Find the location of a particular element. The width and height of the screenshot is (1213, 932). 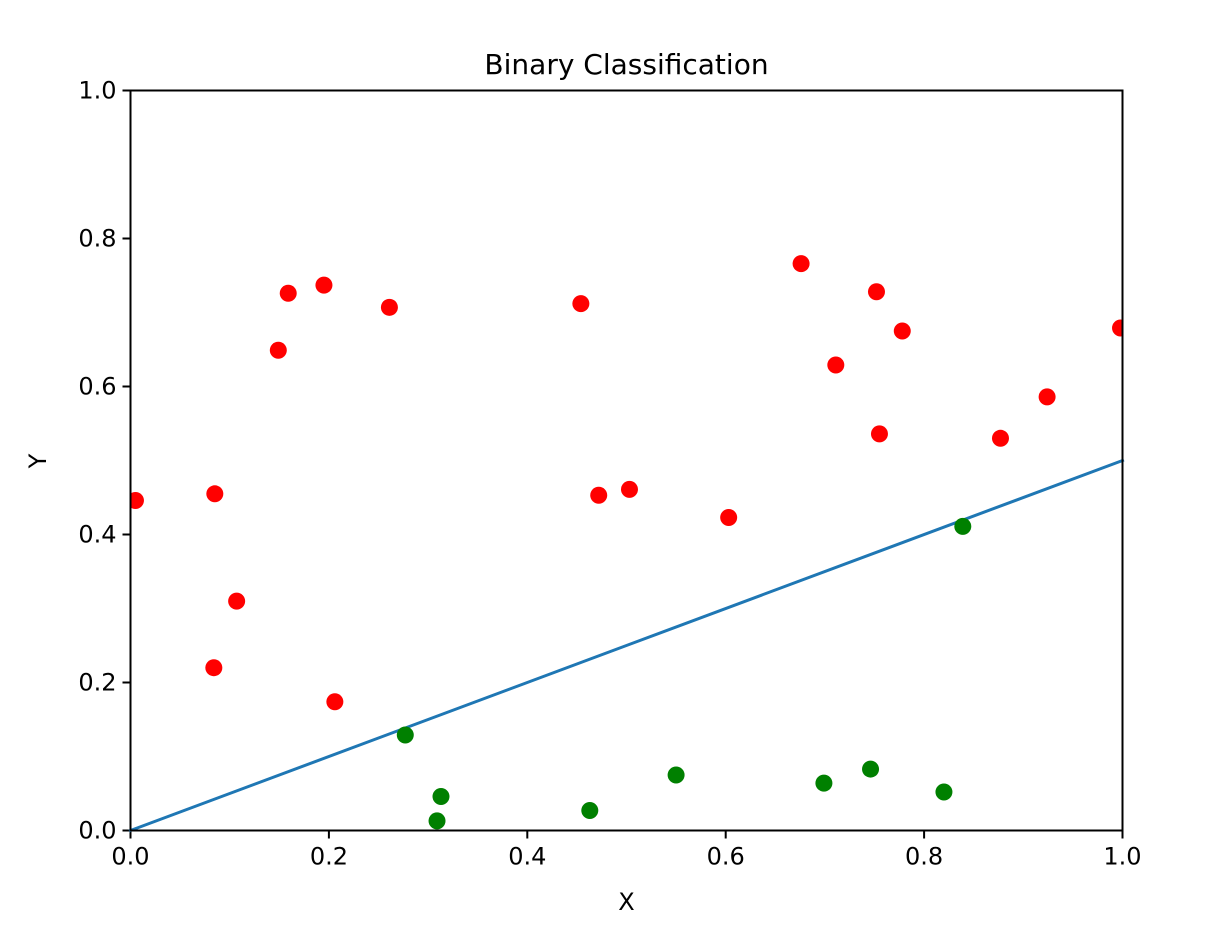

x-axis-label: X is located at coordinates (626, 902).